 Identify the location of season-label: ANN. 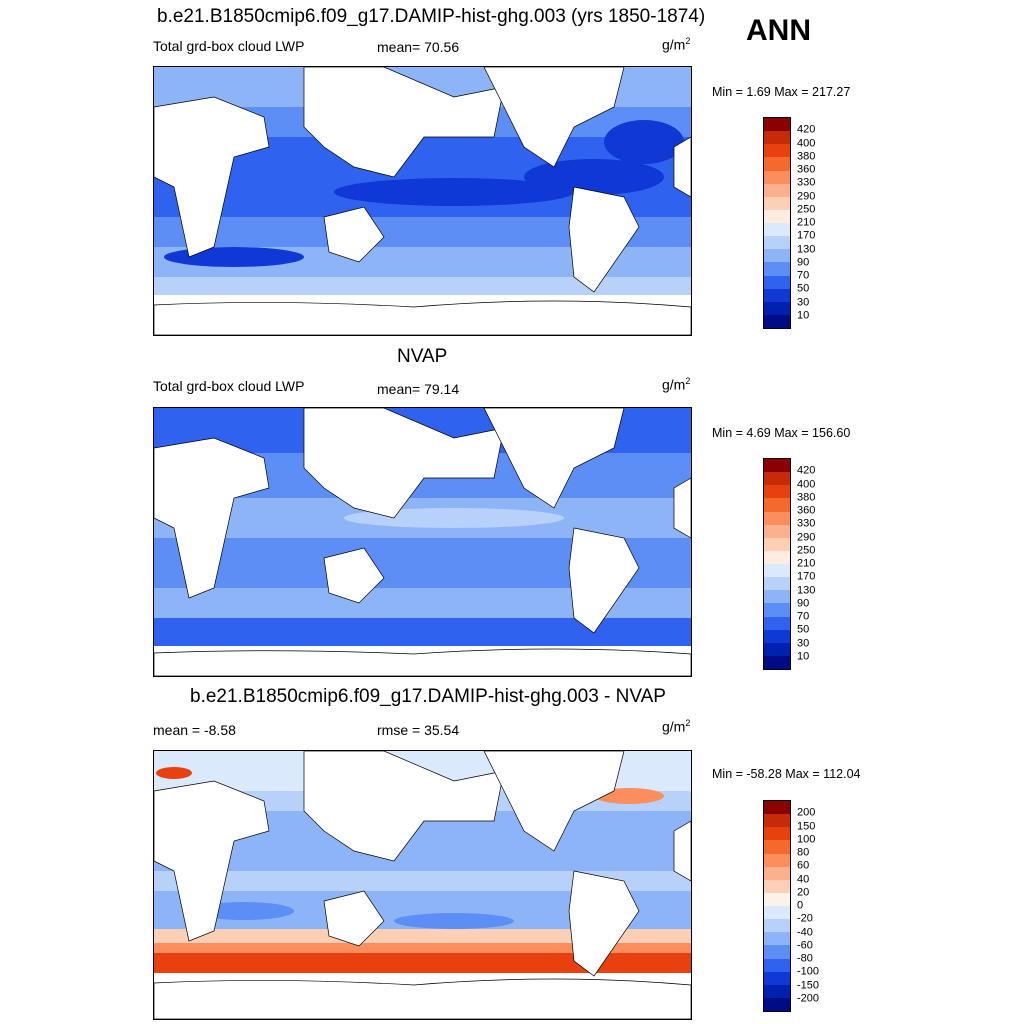
(778, 30).